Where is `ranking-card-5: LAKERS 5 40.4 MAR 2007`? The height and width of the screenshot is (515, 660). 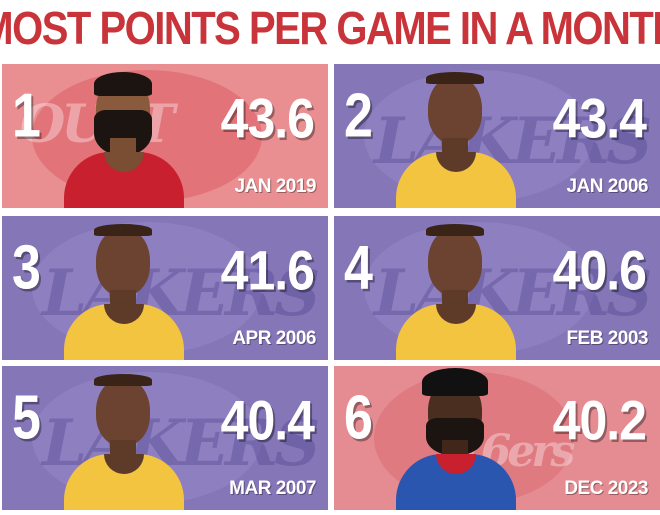
ranking-card-5: LAKERS 5 40.4 MAR 2007 is located at coordinates (165, 438).